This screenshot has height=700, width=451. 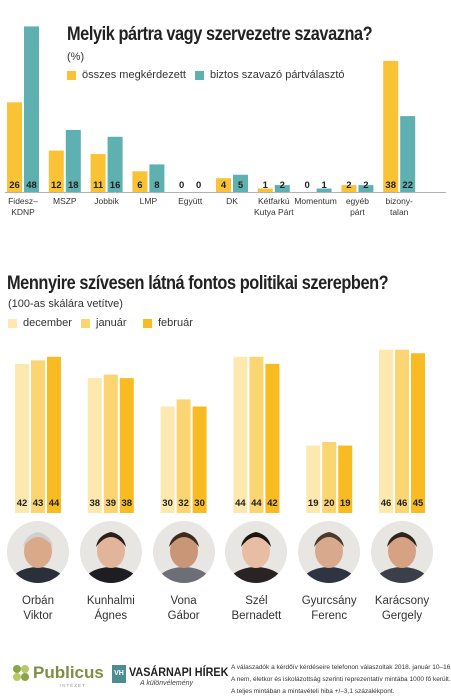 I want to click on chart1-data-label: 6, so click(x=139, y=185).